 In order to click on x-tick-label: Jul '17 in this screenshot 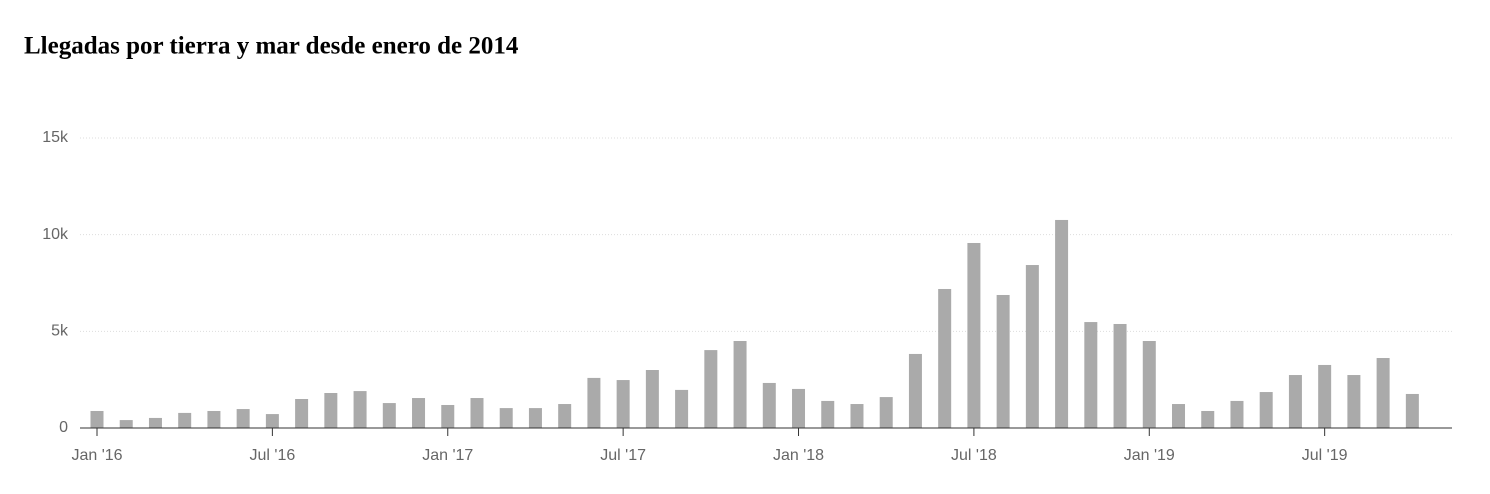, I will do `click(623, 455)`.